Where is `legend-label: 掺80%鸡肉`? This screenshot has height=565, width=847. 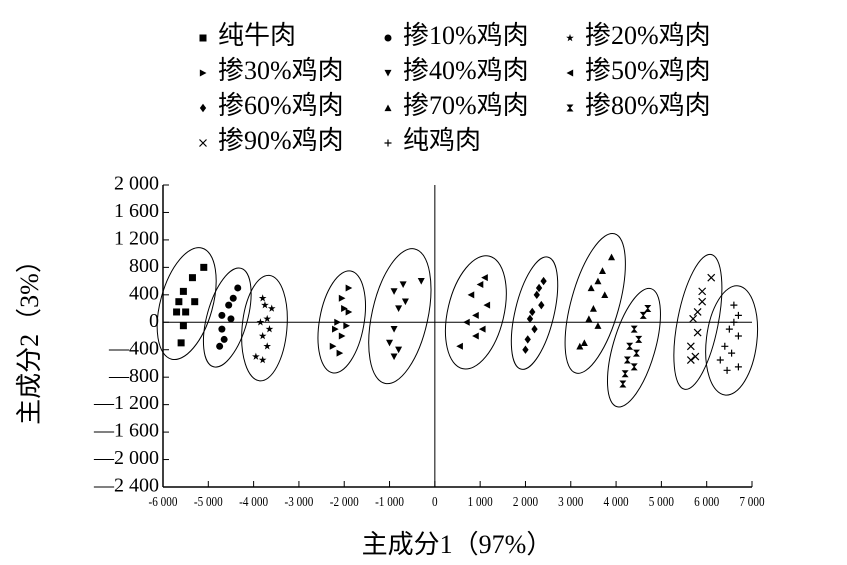 legend-label: 掺80%鸡肉 is located at coordinates (648, 105).